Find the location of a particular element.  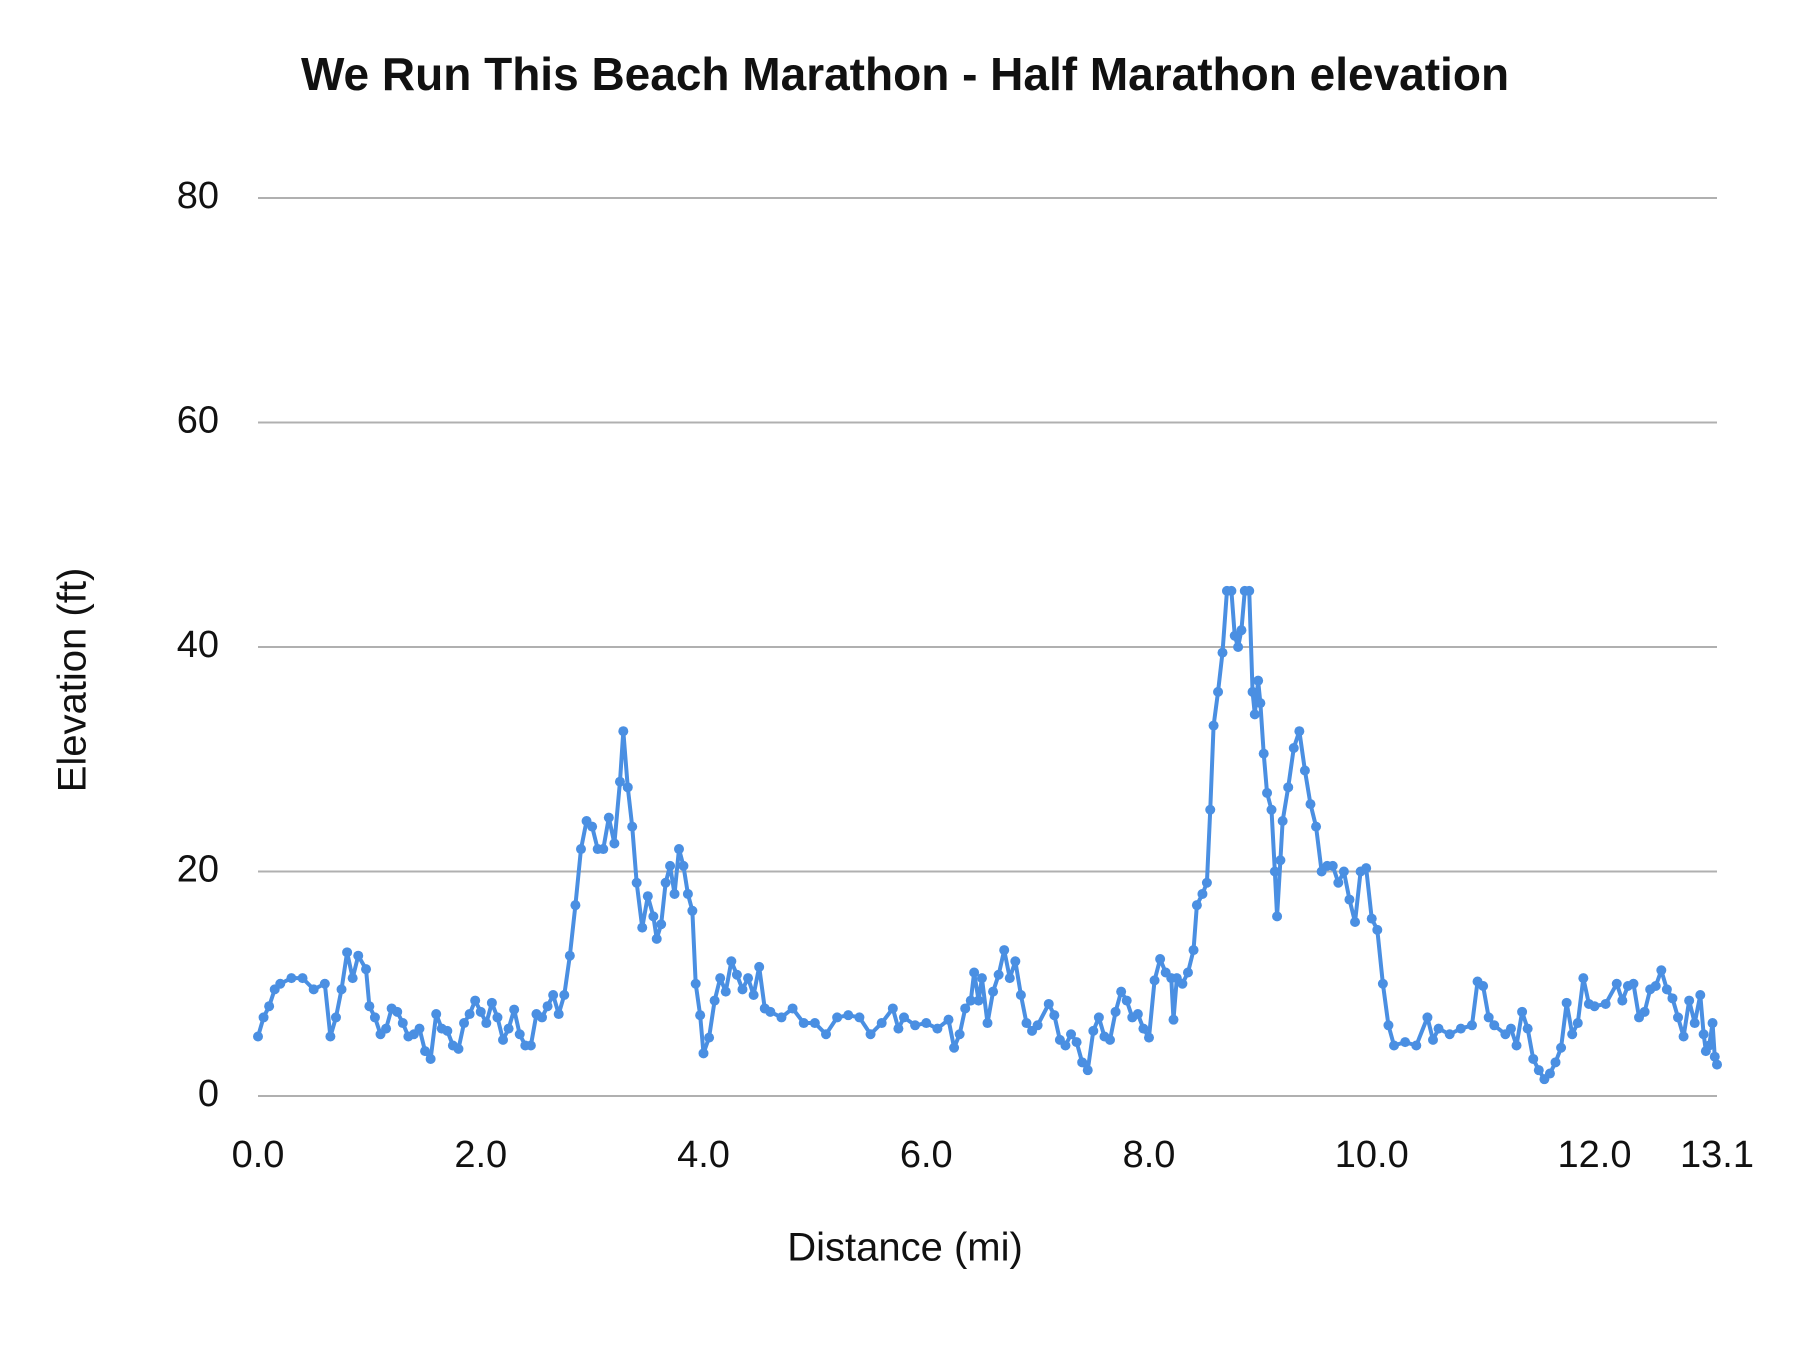

y-tick-label: 20 is located at coordinates (198, 870).